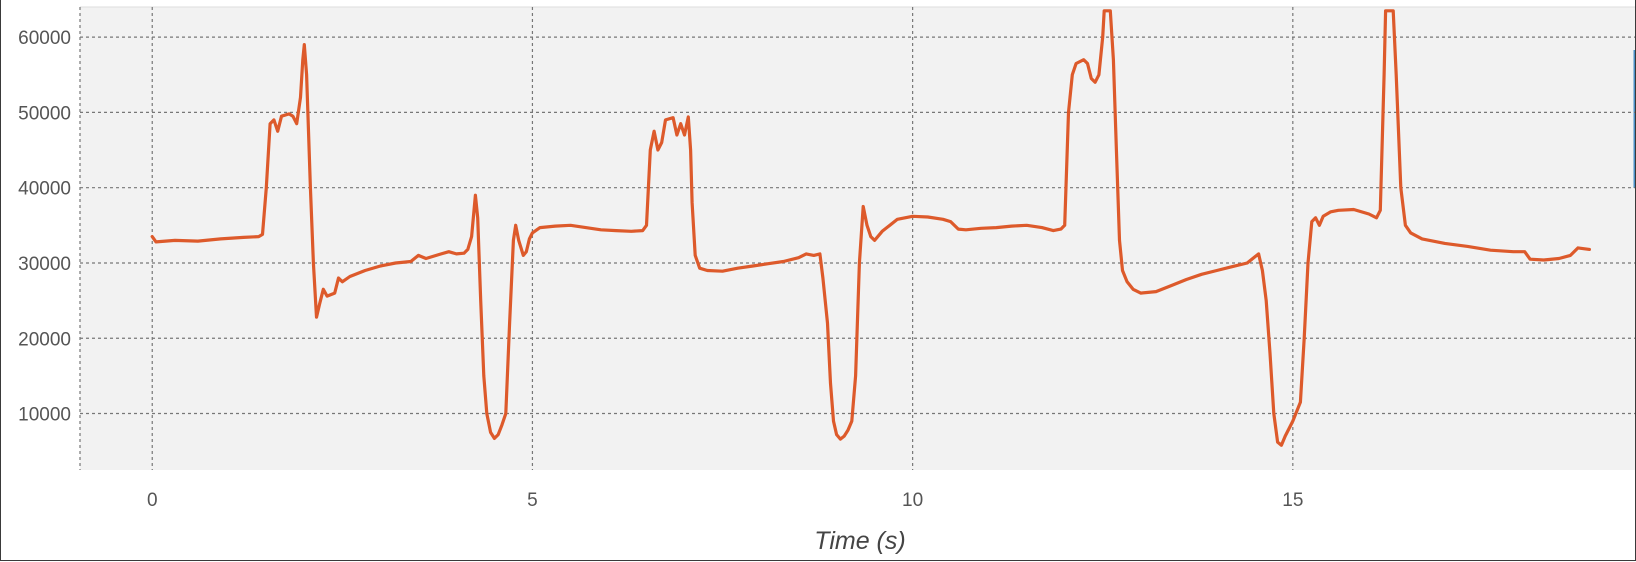 The width and height of the screenshot is (1636, 562). Describe the element at coordinates (532, 500) in the screenshot. I see `x-tick-label: 5` at that location.